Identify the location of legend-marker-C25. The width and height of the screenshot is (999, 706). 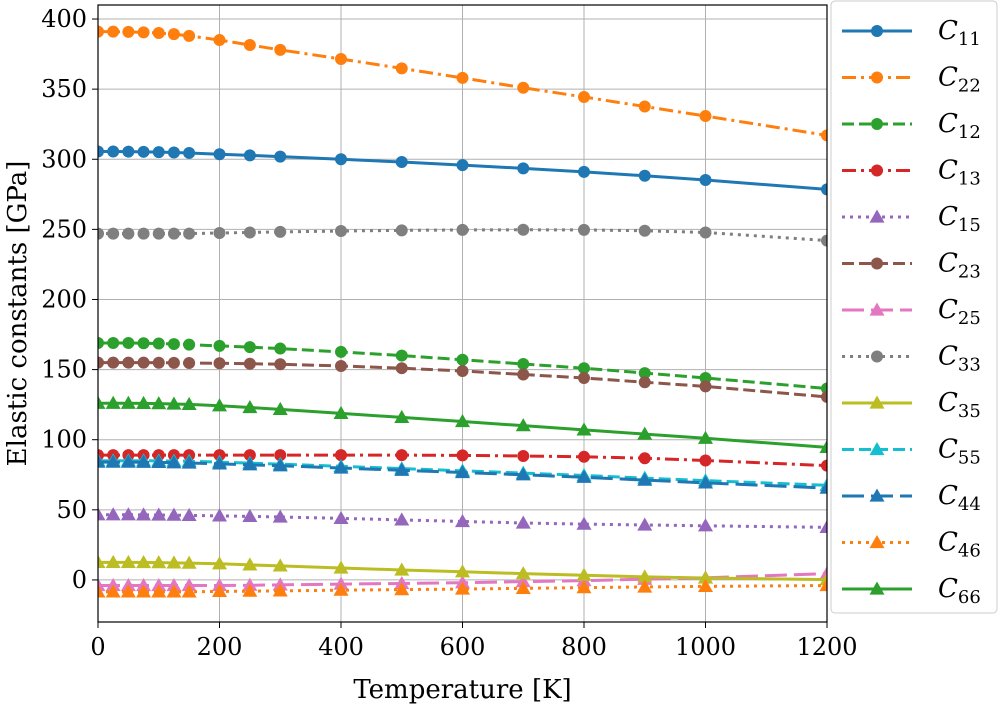
(877, 309).